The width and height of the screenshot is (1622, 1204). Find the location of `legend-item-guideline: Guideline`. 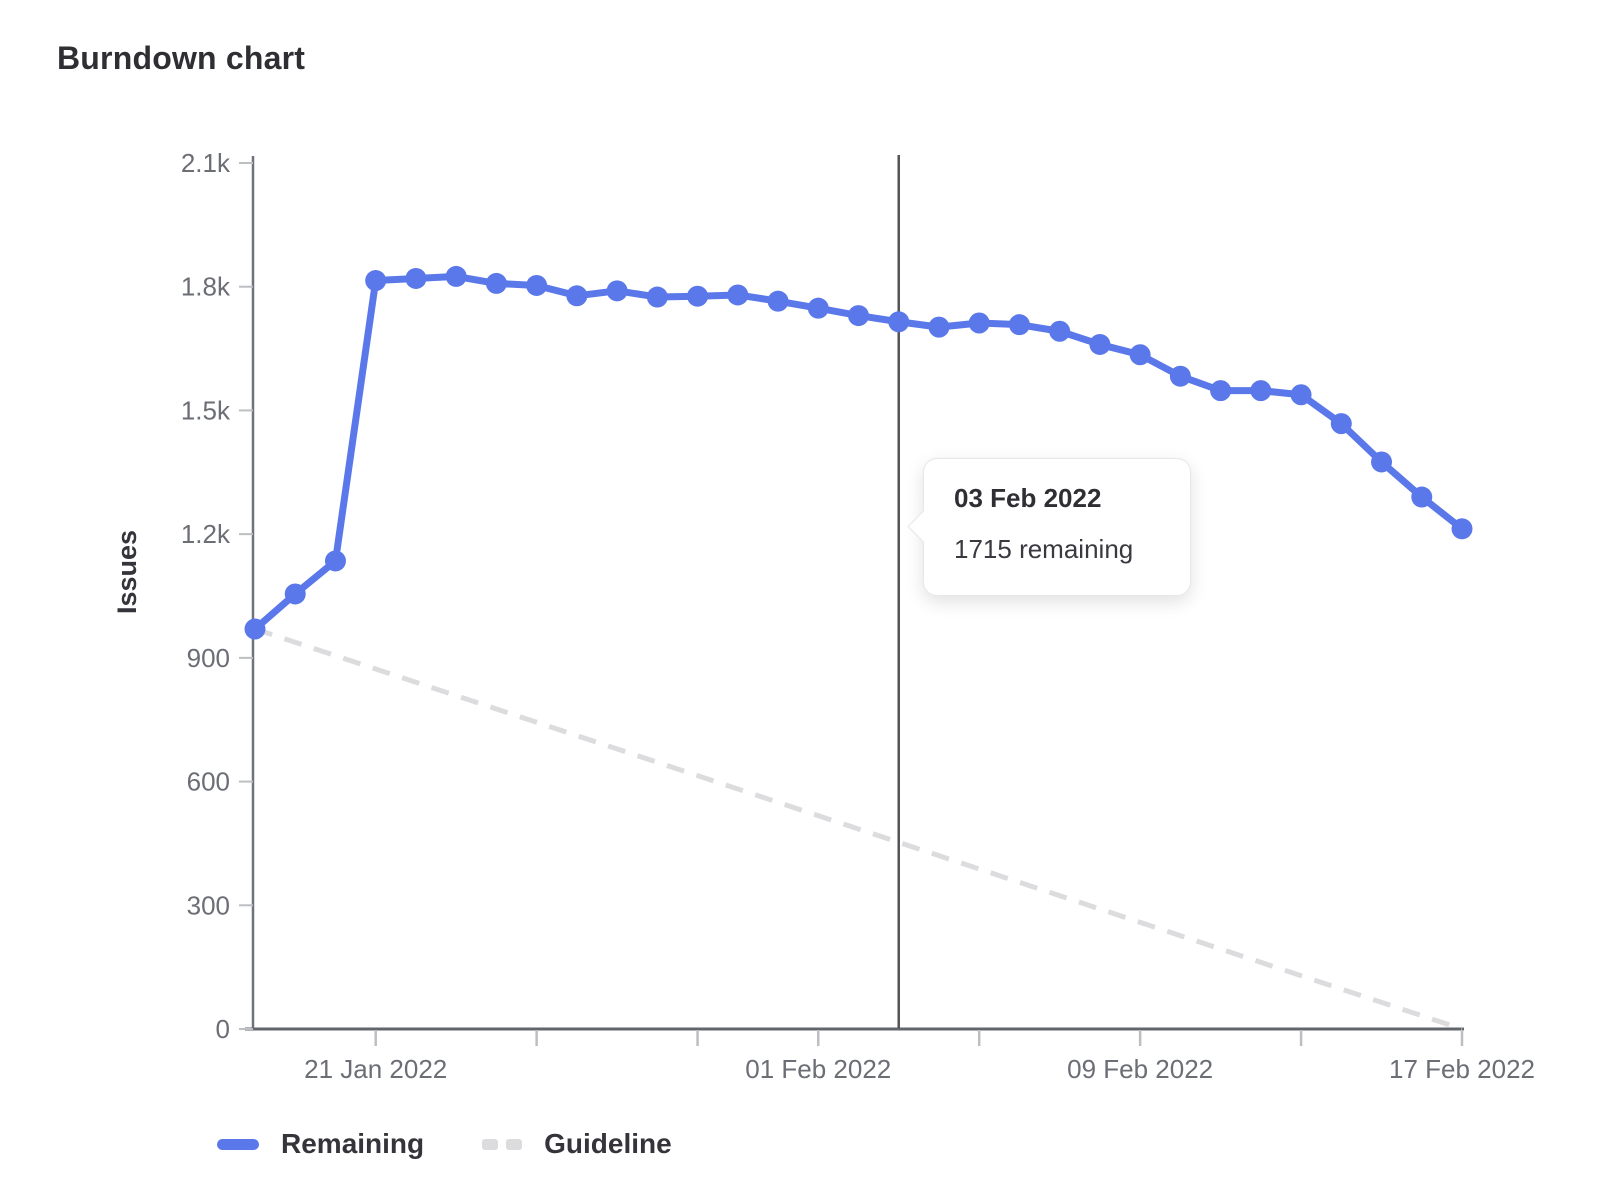

legend-item-guideline: Guideline is located at coordinates (577, 1144).